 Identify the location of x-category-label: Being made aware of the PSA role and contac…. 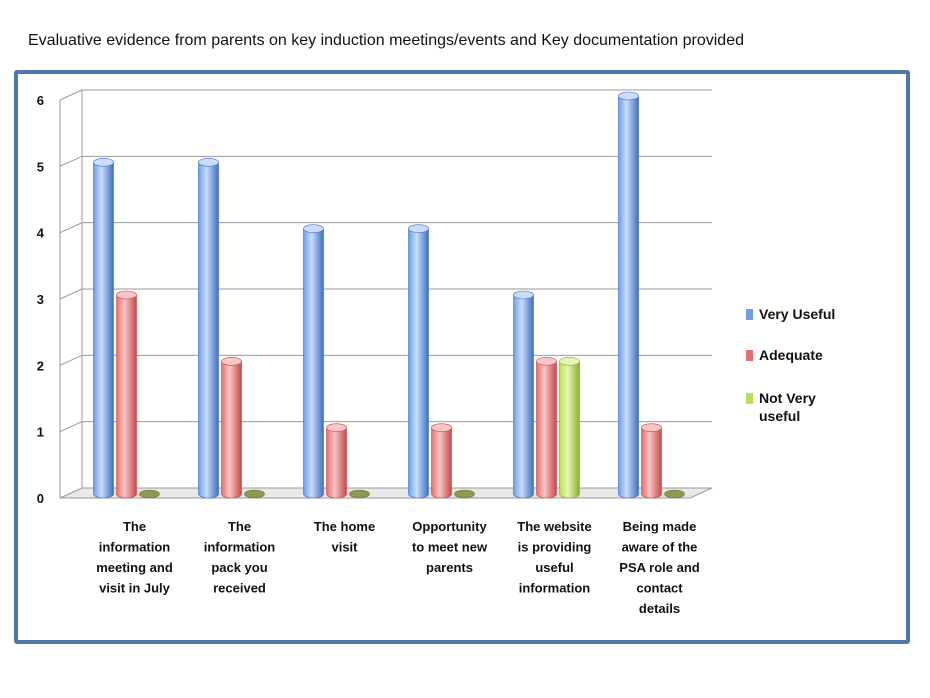
(659, 567).